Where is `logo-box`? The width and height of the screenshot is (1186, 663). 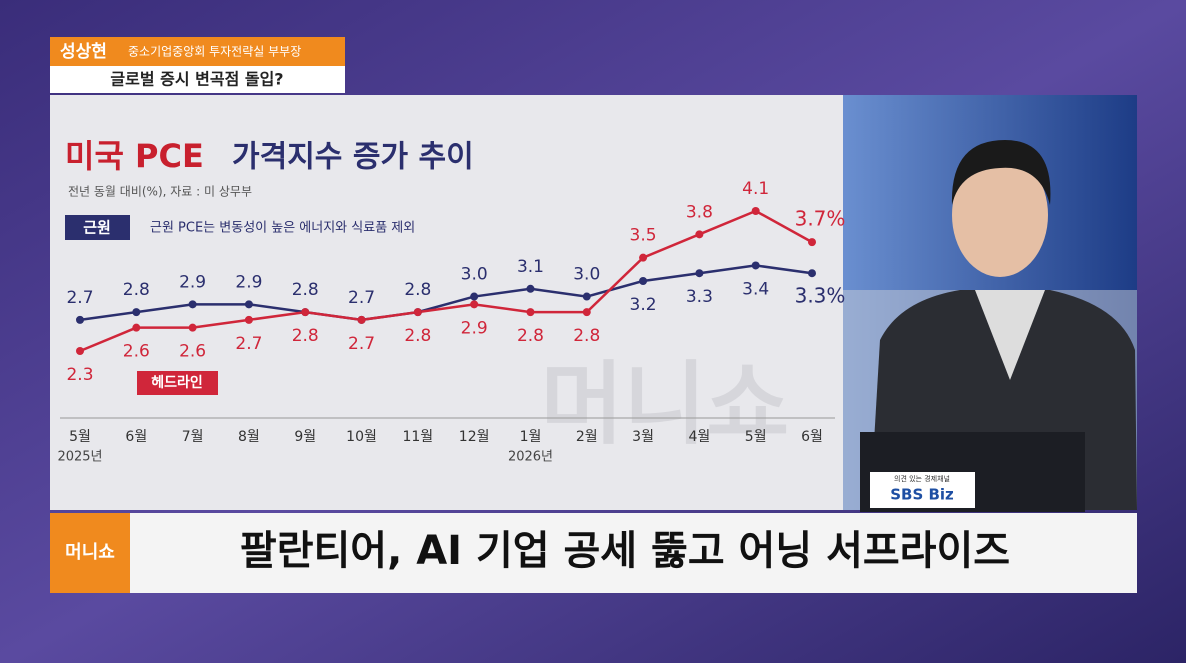 logo-box is located at coordinates (90, 553).